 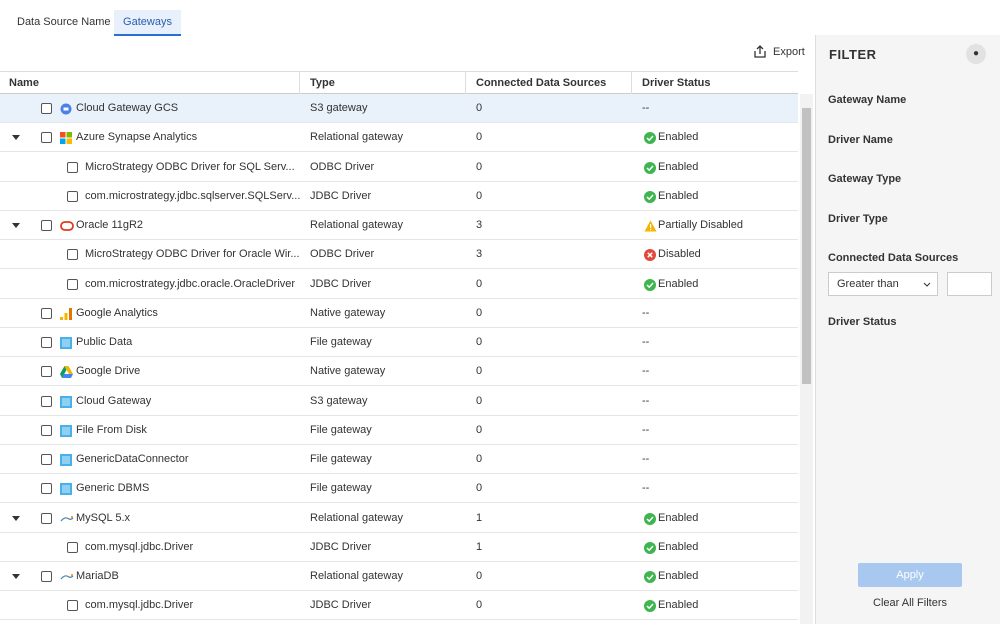 What do you see at coordinates (339, 400) in the screenshot?
I see `cell-type: S3 gateway` at bounding box center [339, 400].